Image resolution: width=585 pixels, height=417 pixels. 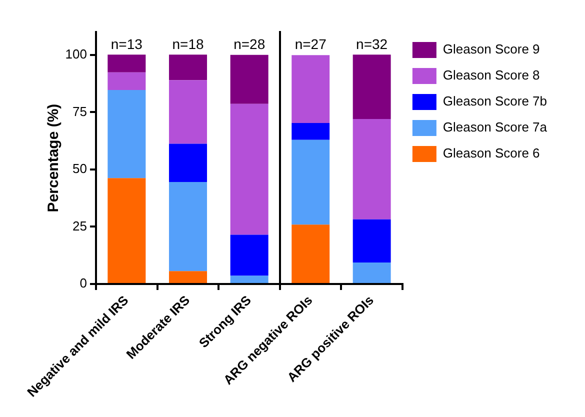 What do you see at coordinates (53, 158) in the screenshot?
I see `y-axis-title: Percentage (%)` at bounding box center [53, 158].